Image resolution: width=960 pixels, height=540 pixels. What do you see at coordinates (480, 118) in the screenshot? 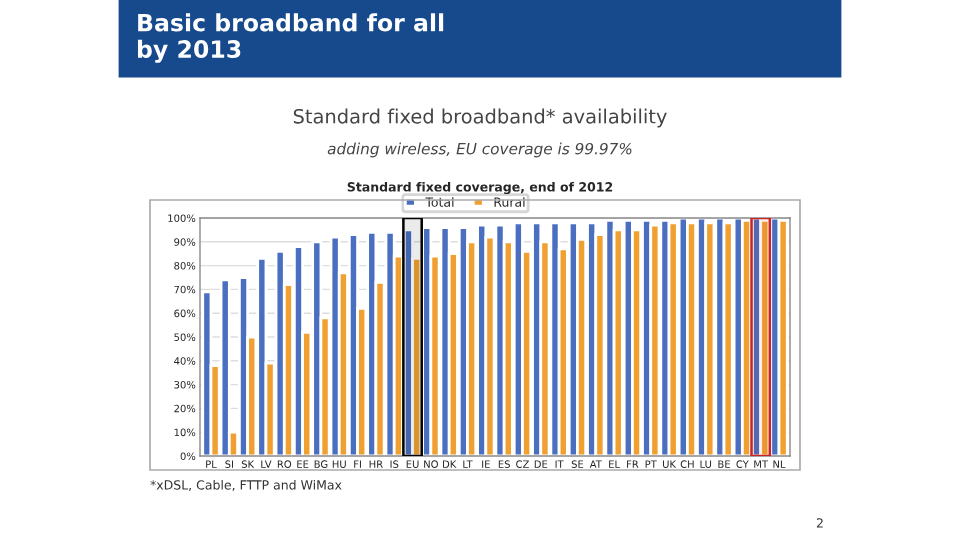
I see `chart-subtitle: Standard fixed broadband* availability` at bounding box center [480, 118].